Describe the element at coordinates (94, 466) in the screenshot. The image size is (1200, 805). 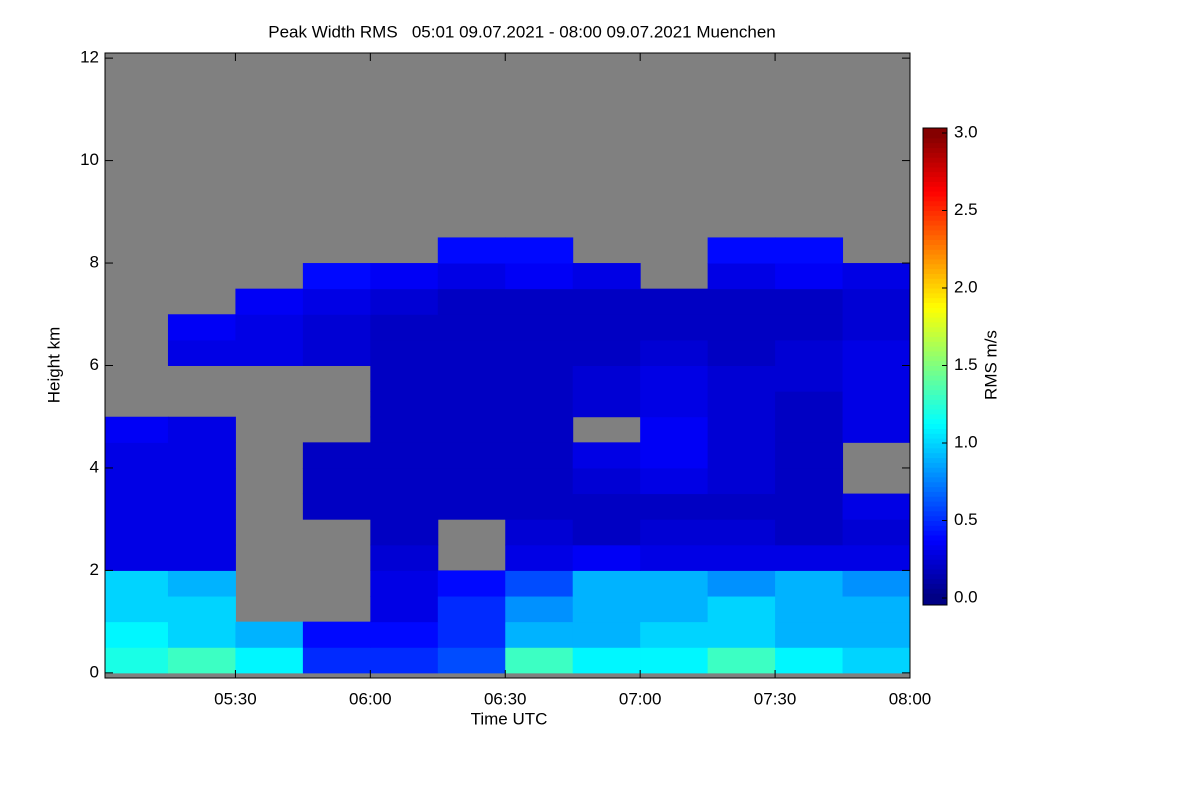
I see `y-tick-label: 4` at that location.